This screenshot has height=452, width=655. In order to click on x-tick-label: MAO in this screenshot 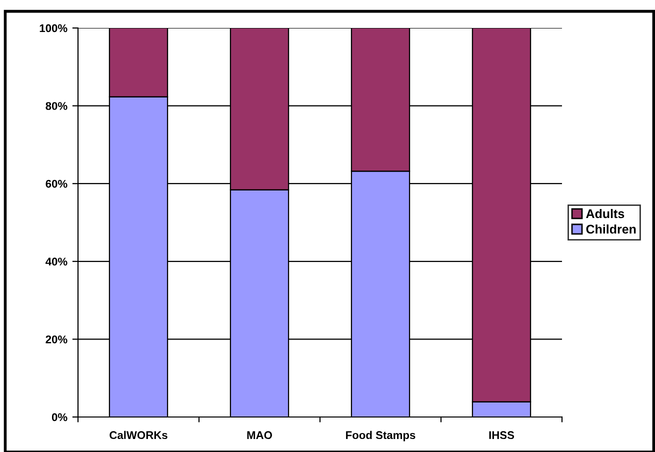, I will do `click(259, 435)`.